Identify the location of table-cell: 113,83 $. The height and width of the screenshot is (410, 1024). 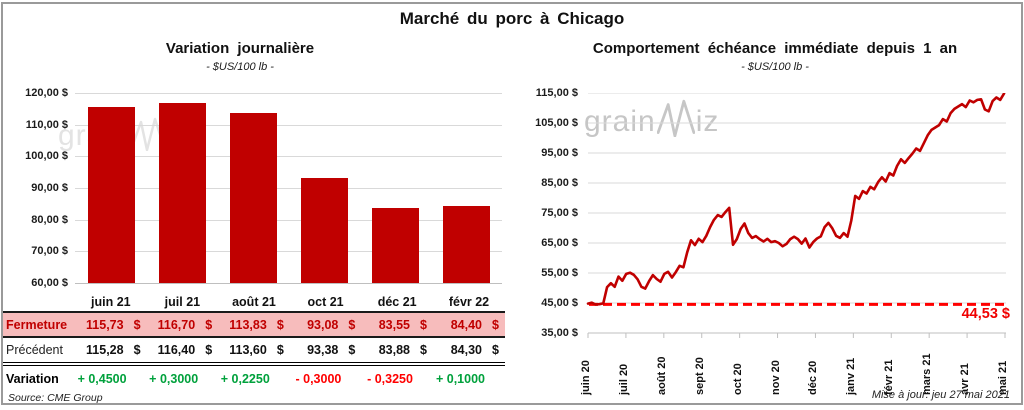
(254, 325).